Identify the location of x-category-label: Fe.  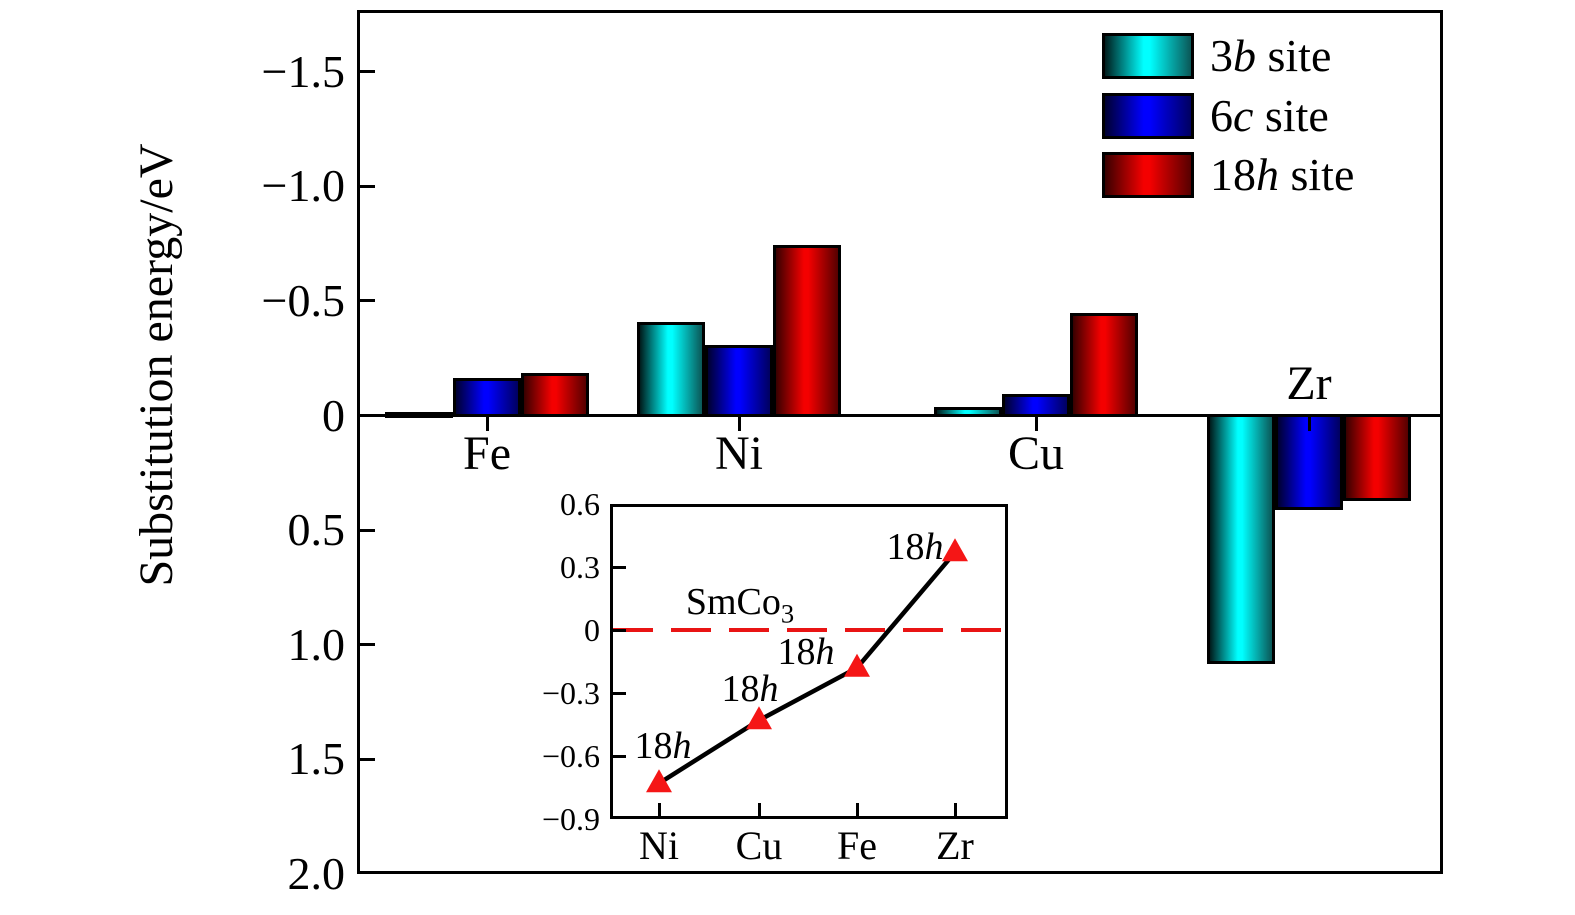
(487, 453).